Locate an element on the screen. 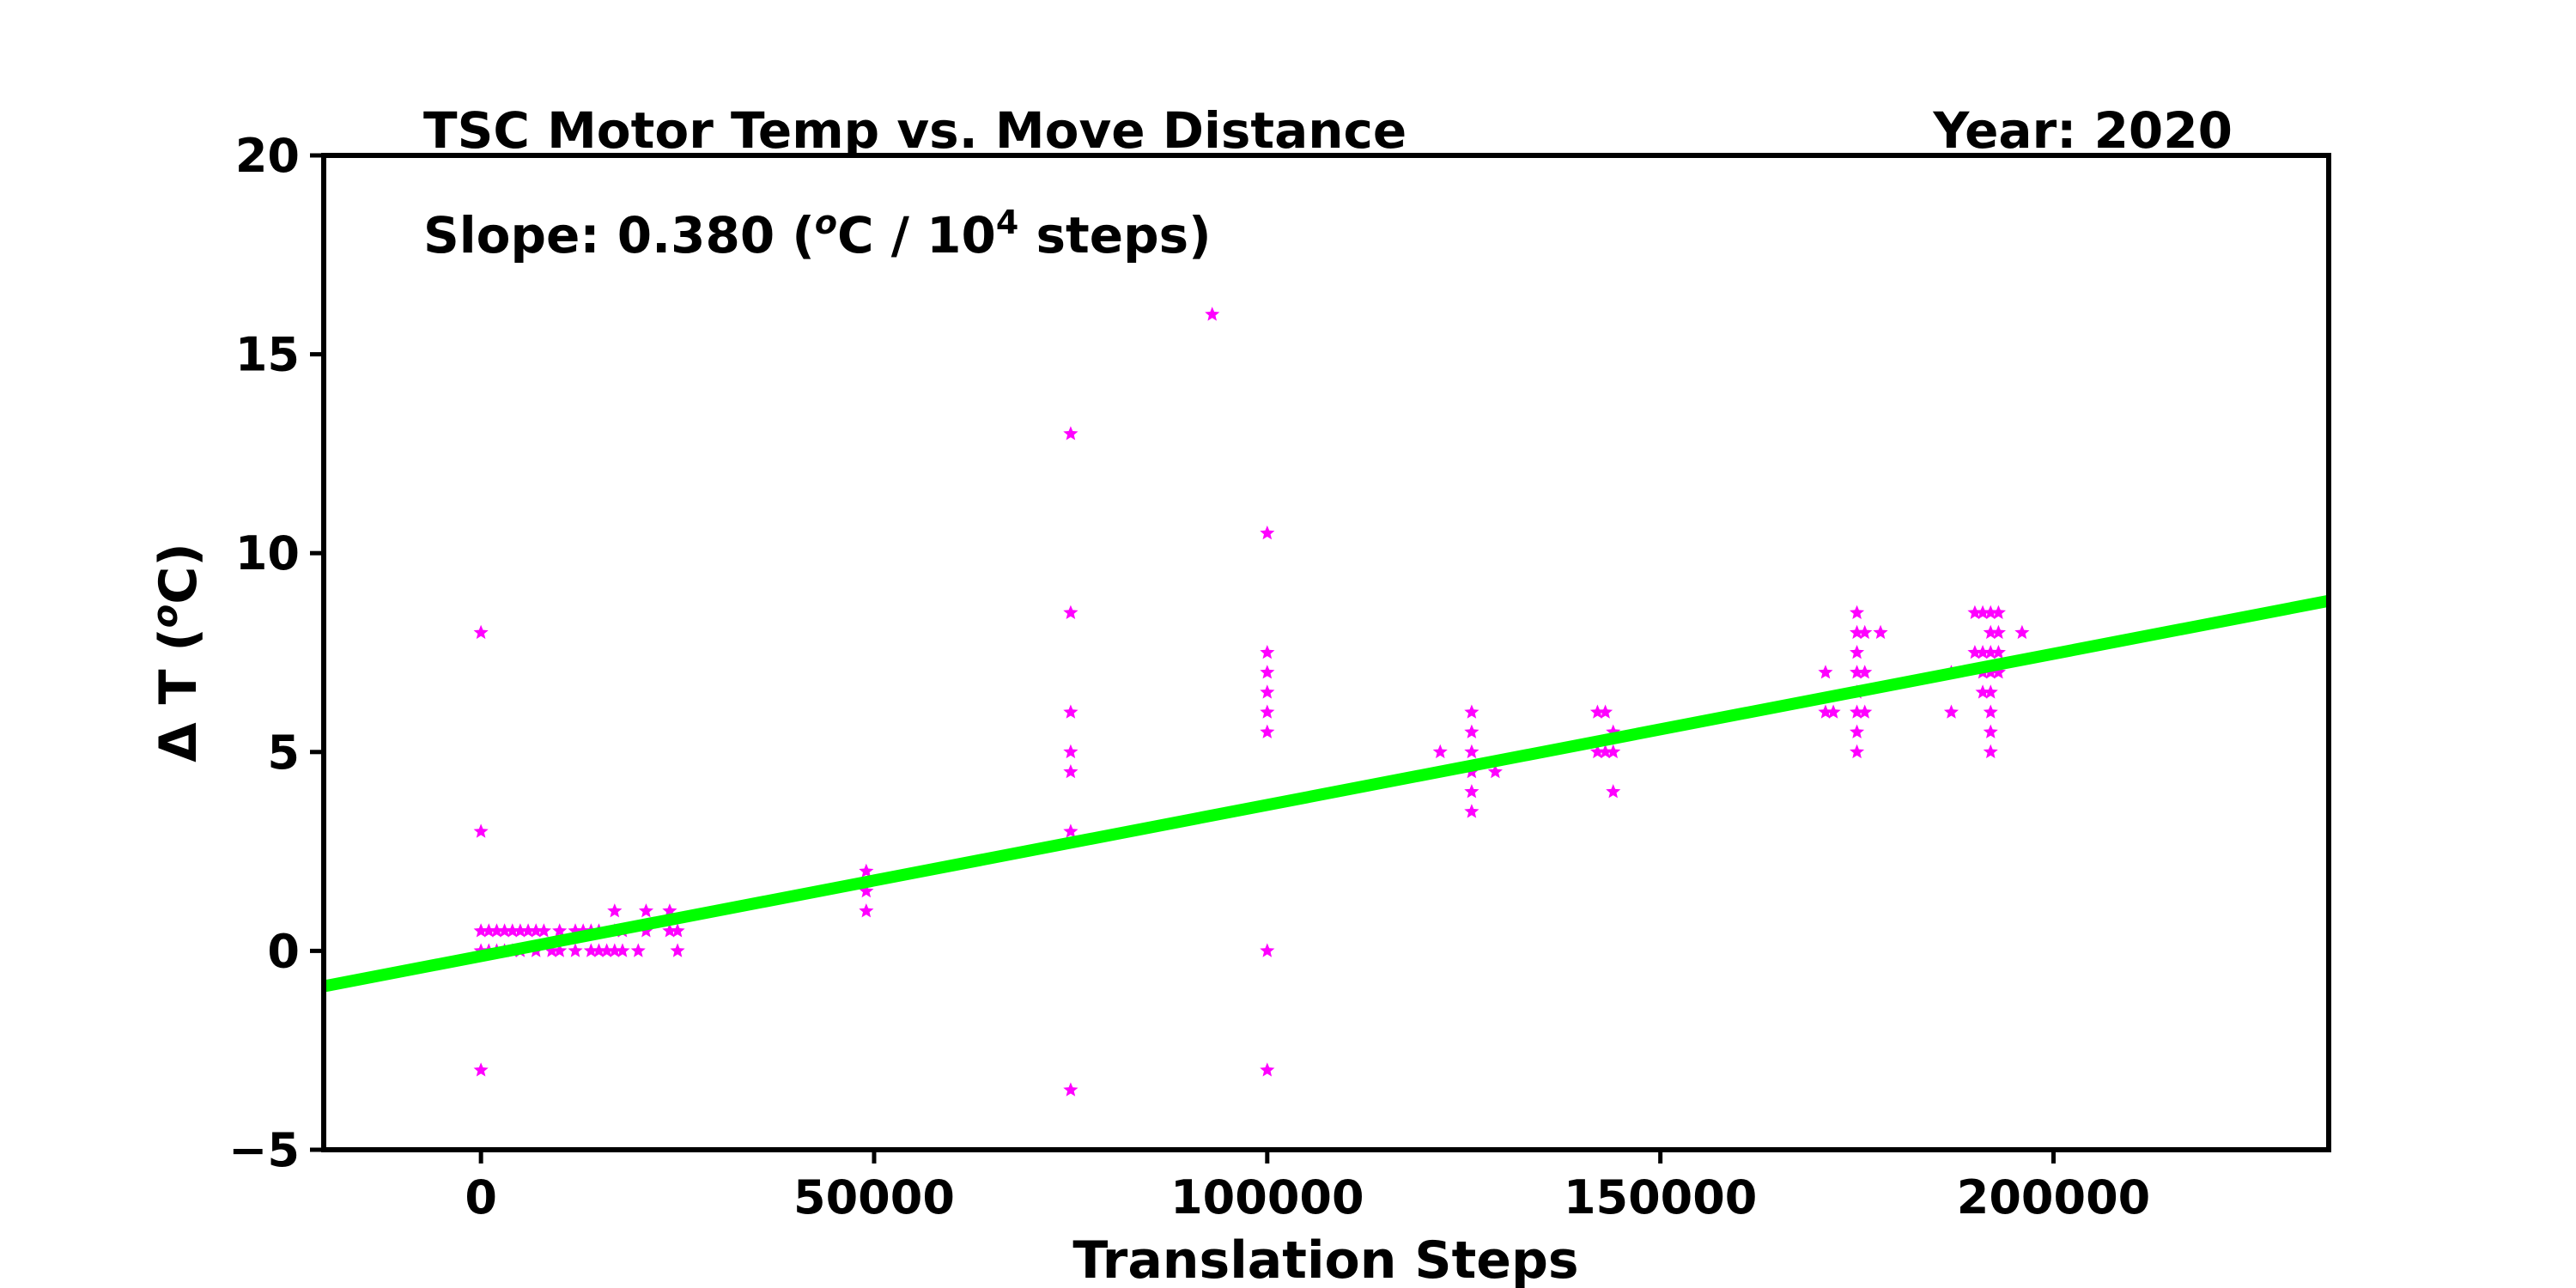 The width and height of the screenshot is (2576, 1288). y-label-degree-superscript: o is located at coordinates (165, 616).